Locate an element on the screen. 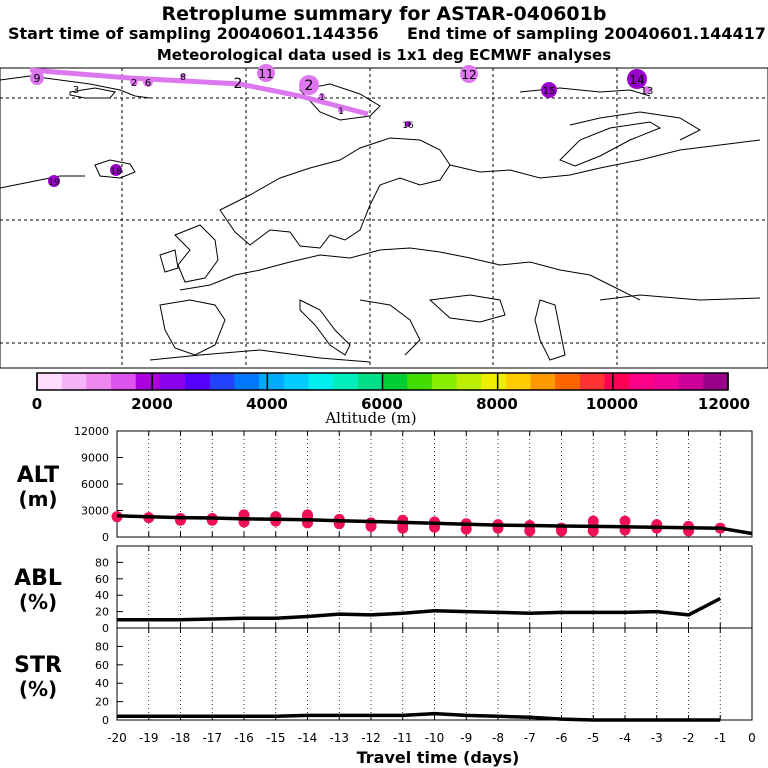 Image resolution: width=768 pixels, height=768 pixels. colorbar-tick-label: 8000 is located at coordinates (497, 404).